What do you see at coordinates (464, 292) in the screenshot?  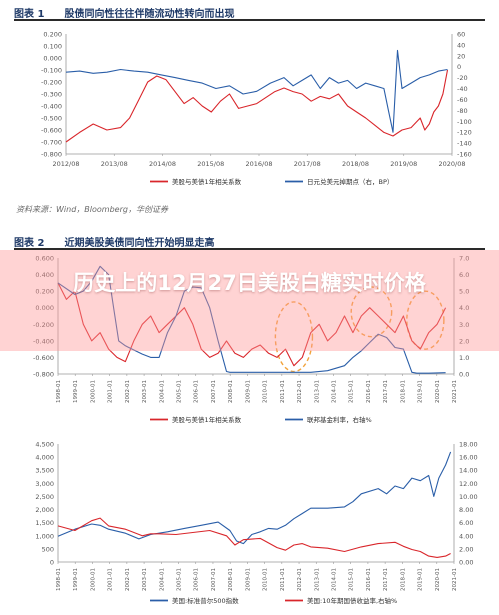 I see `y-tick-right: 5.0` at bounding box center [464, 292].